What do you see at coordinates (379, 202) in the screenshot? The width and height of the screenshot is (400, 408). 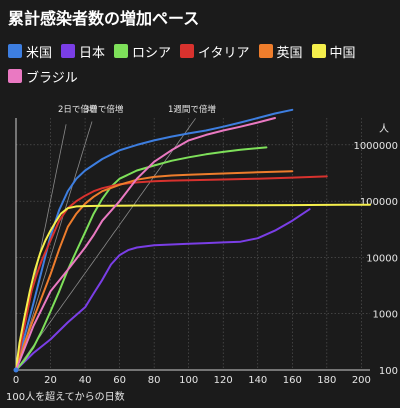 I see `y-tick-label: 100000` at bounding box center [379, 202].